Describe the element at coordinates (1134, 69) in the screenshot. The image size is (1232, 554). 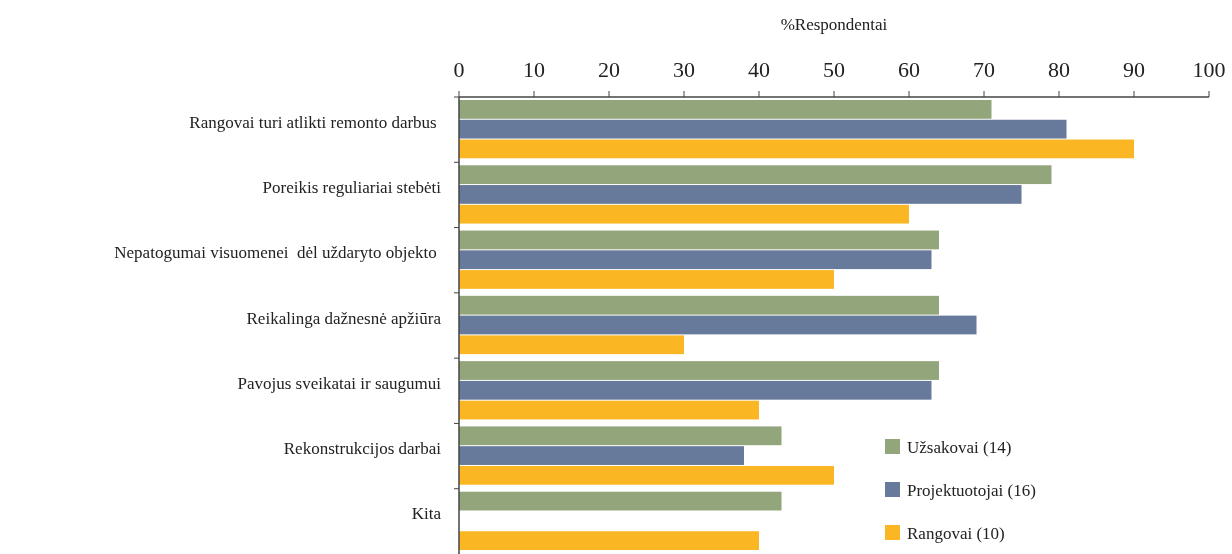
I see `x-tick-label: 90` at that location.